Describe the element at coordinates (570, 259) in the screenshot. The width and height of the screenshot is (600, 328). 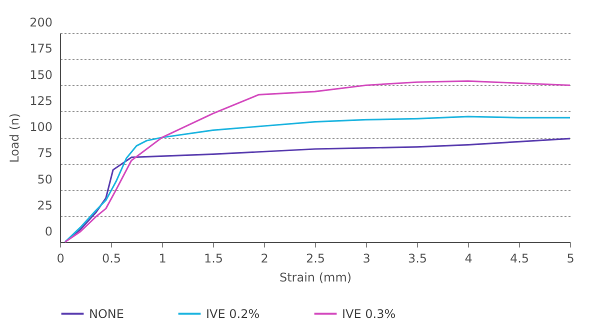
I see `x-tick-label: 5` at that location.